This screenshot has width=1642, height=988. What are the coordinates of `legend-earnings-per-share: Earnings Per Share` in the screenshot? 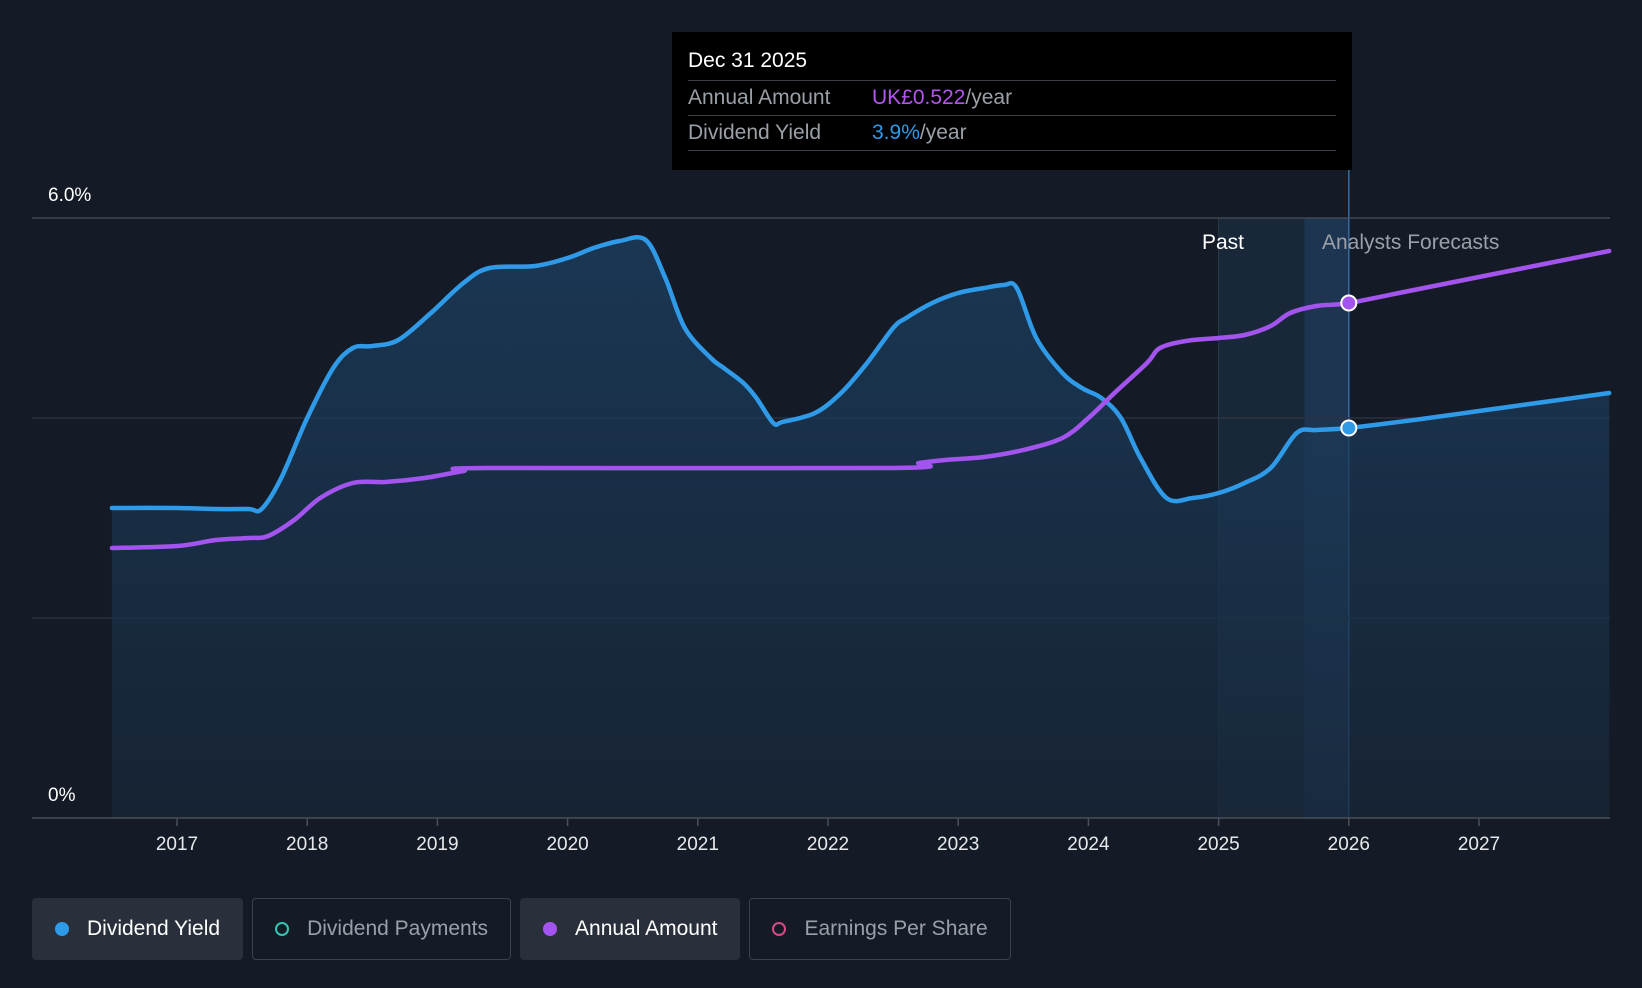 It's located at (880, 929).